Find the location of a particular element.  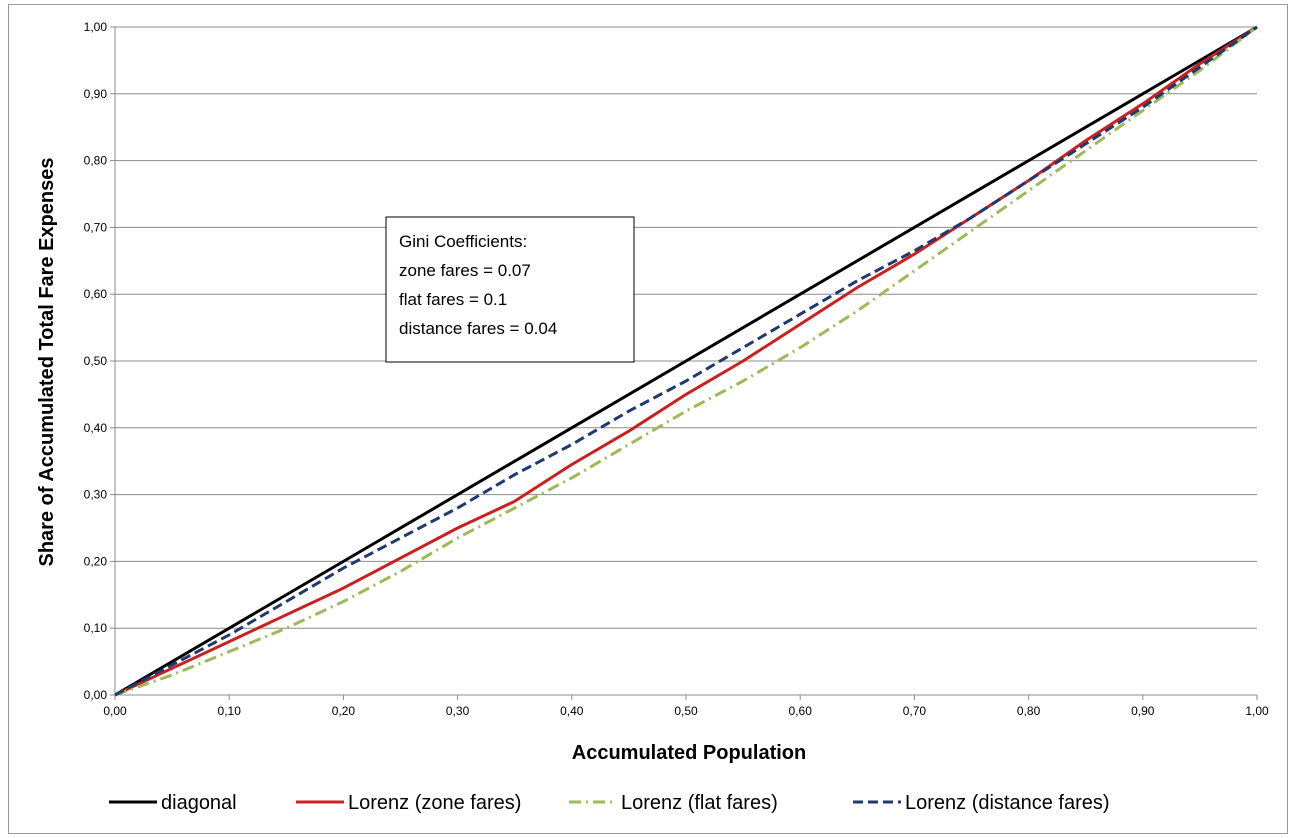

y-tick-label: 0,10 is located at coordinates (96, 628).